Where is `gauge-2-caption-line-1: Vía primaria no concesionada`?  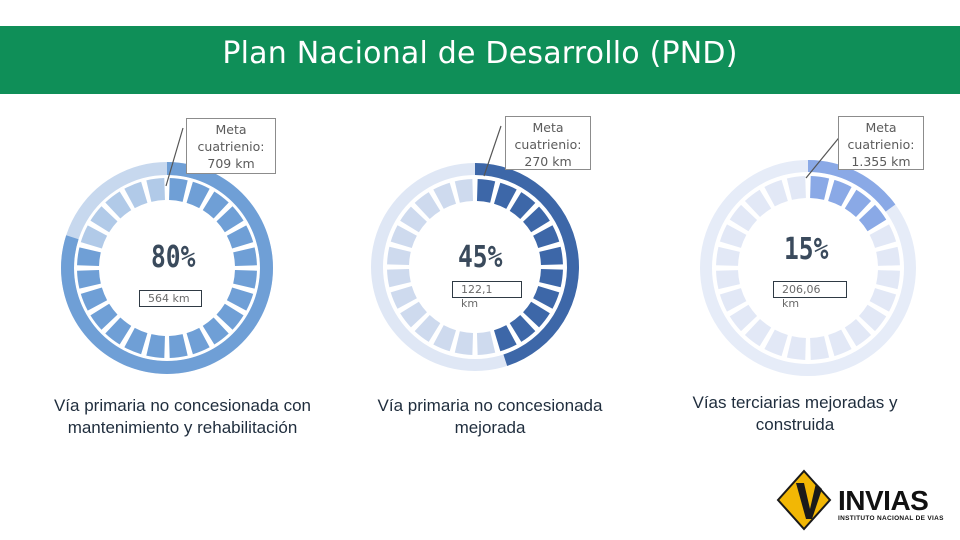
gauge-2-caption-line-1: Vía primaria no concesionada is located at coordinates (490, 405).